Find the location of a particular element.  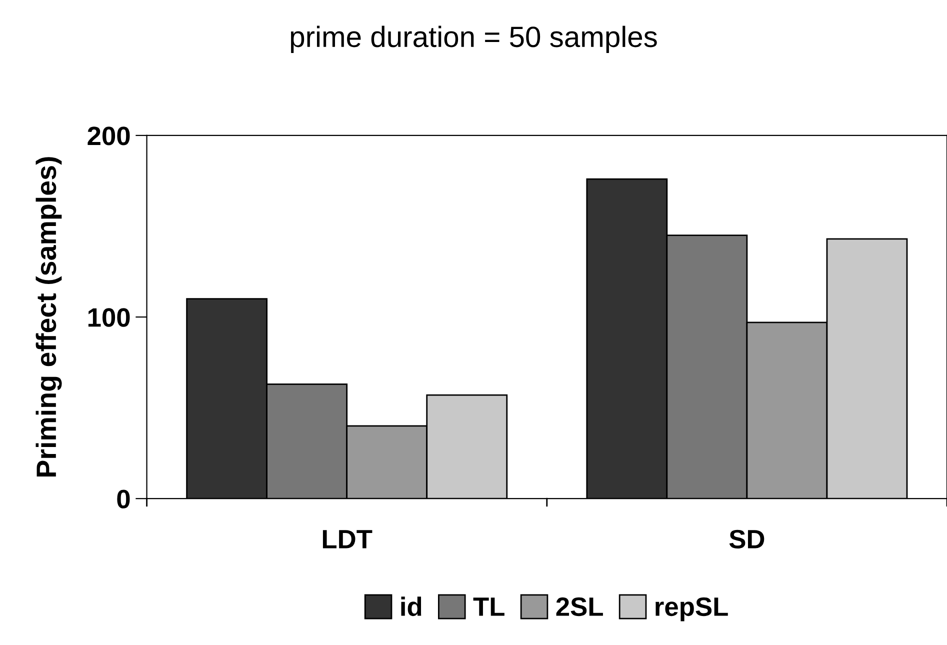

y-tick-label: 200 is located at coordinates (109, 136).